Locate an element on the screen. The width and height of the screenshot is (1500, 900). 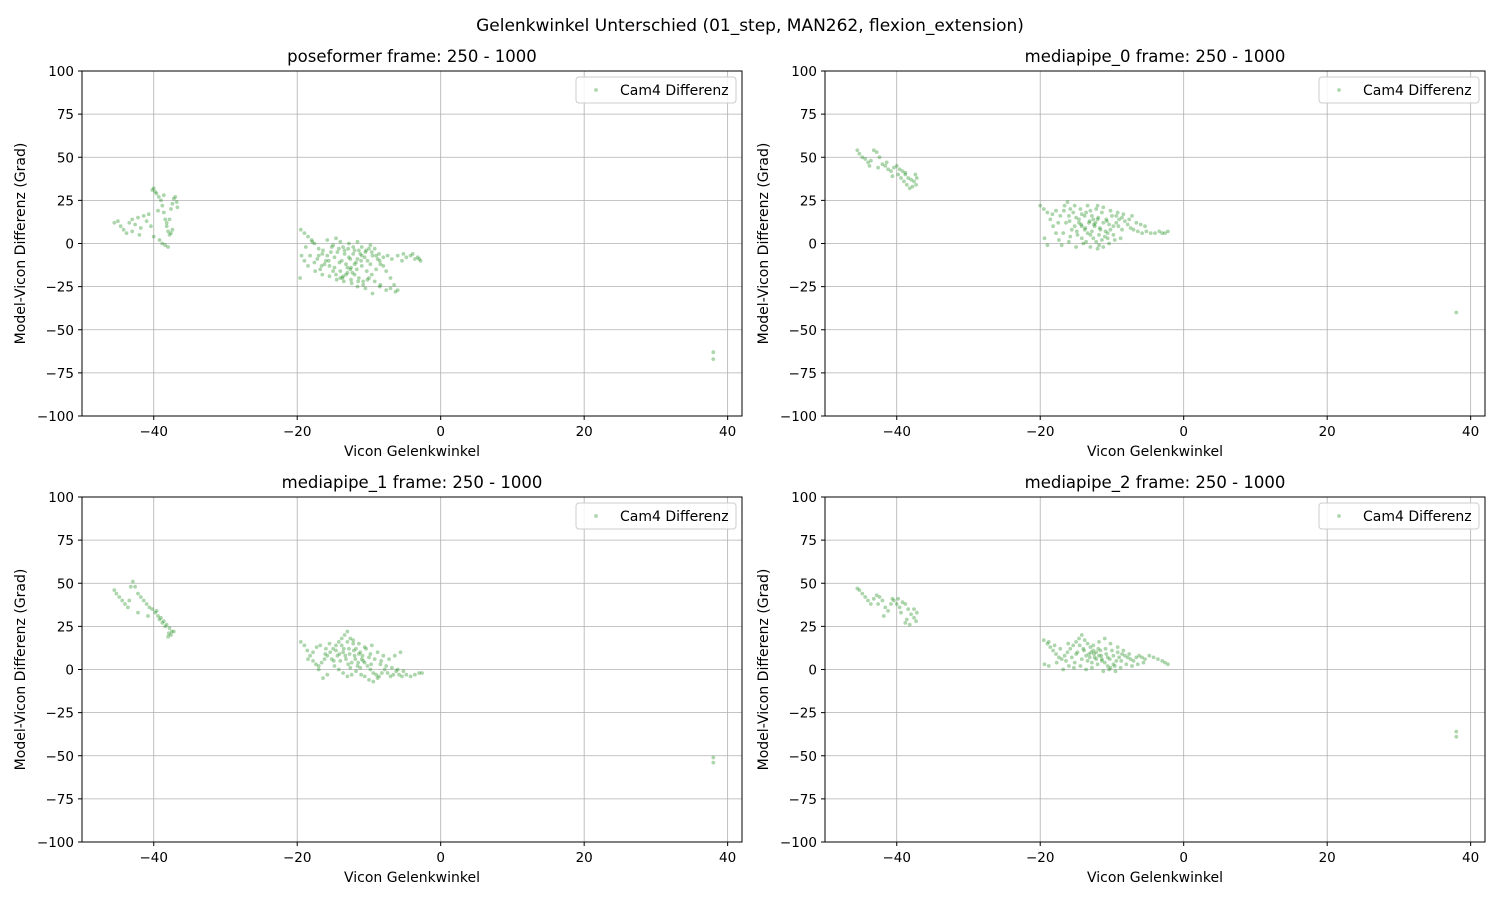
y-tick-label: 25 is located at coordinates (808, 627).